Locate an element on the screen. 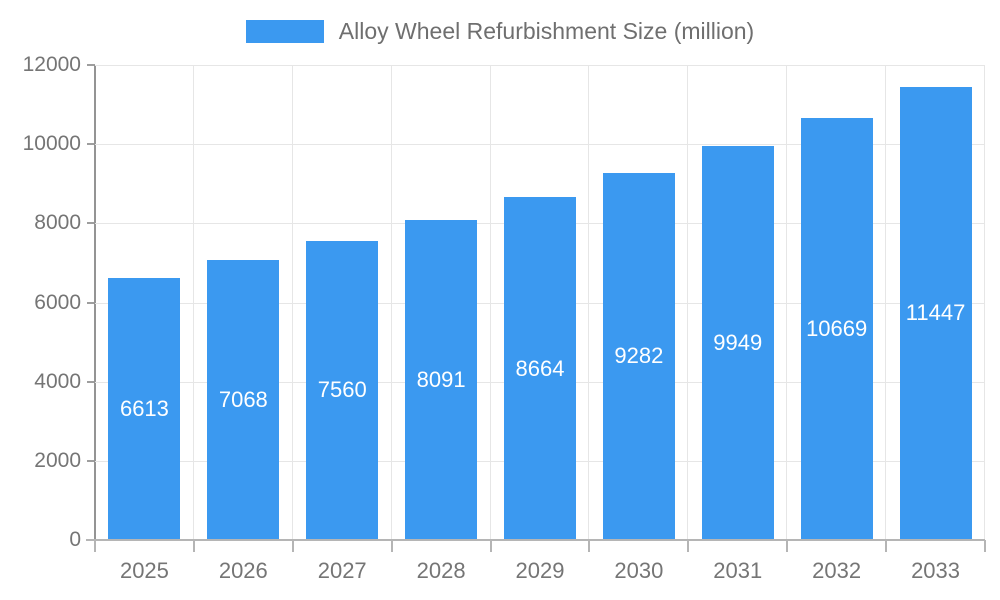 This screenshot has height=600, width=1000. bar: 7560 is located at coordinates (342, 390).